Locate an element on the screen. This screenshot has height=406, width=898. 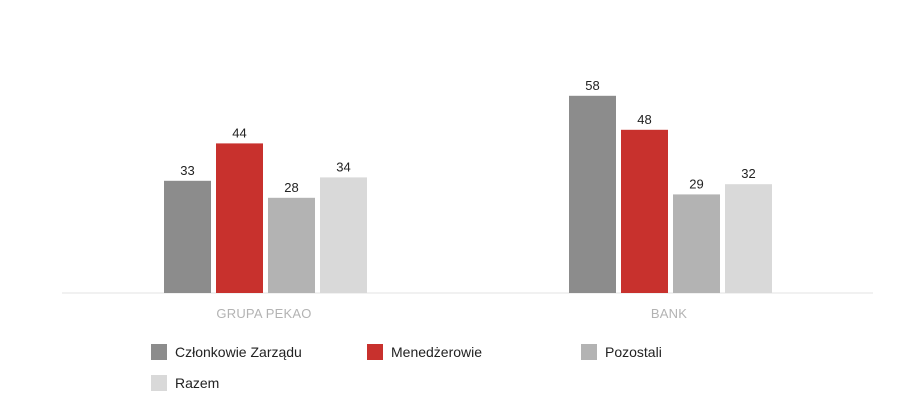
bar-bank-czlonkowie-zarzadu is located at coordinates (592, 194).